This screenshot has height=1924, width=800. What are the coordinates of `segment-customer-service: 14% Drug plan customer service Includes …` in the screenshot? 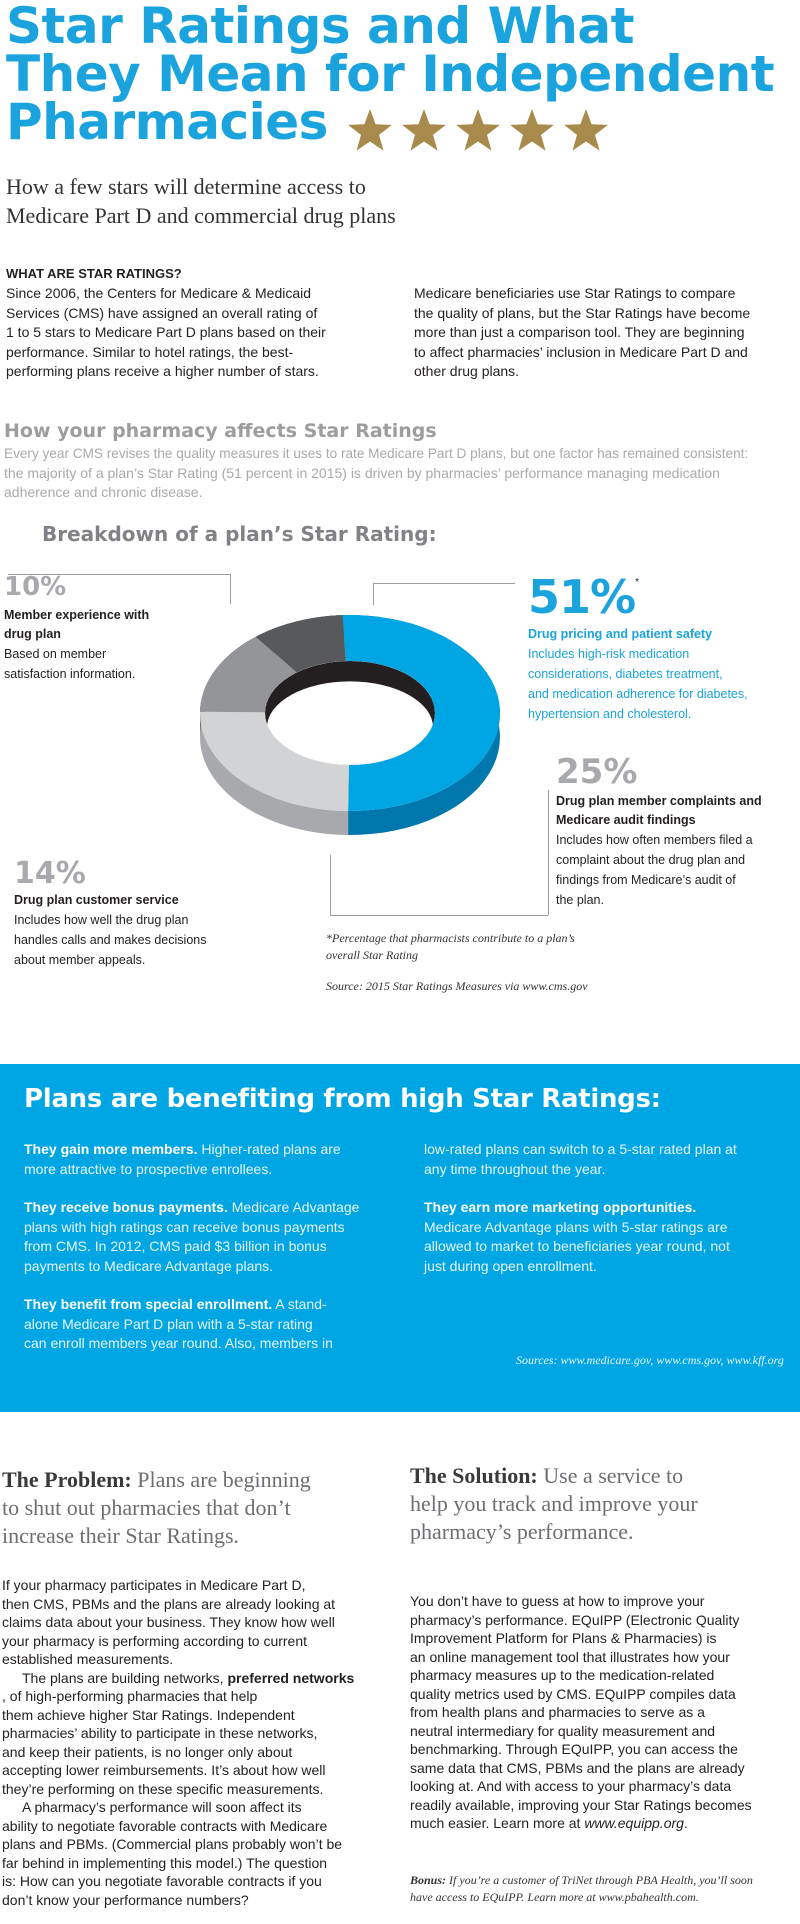 It's located at (124, 913).